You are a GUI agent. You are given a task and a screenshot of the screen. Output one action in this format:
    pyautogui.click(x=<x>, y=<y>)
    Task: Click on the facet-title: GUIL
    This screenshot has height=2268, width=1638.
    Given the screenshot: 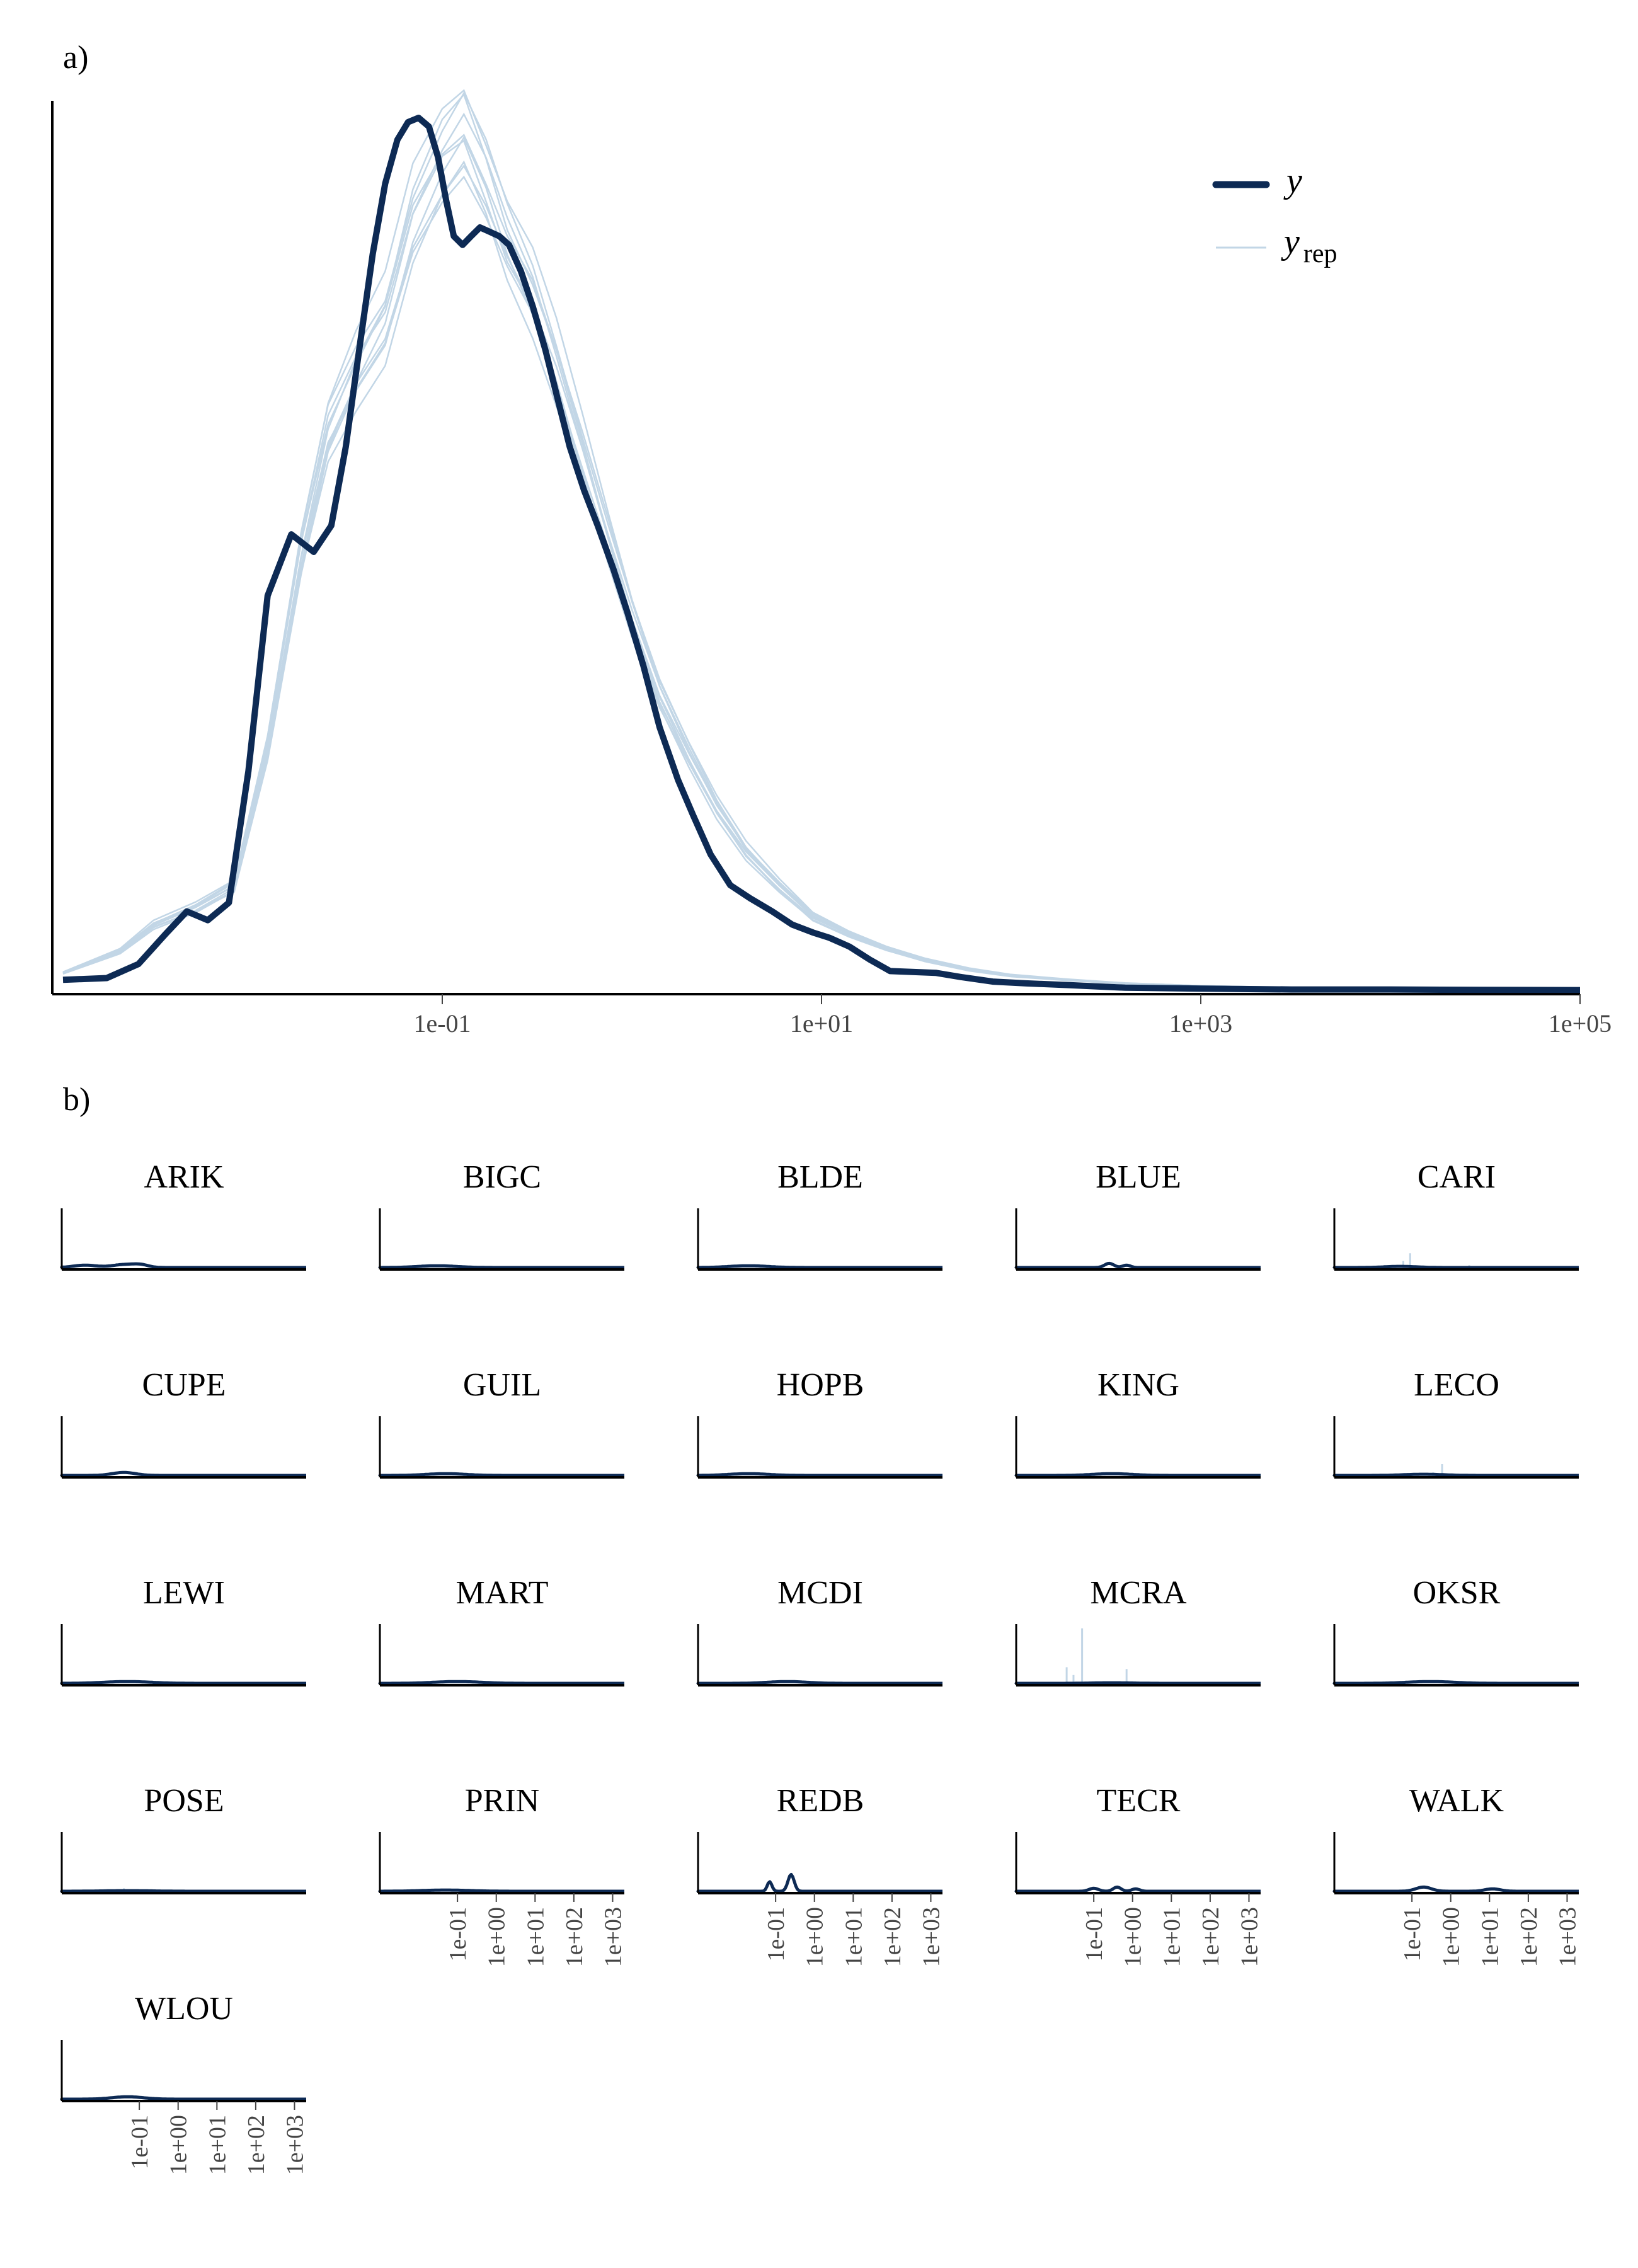 What is the action you would take?
    pyautogui.click(x=502, y=1385)
    